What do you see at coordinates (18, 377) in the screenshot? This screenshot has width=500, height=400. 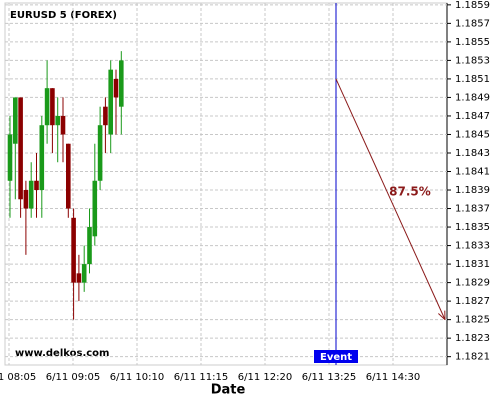 I see `x-tick-label: 6/11 08:05` at bounding box center [18, 377].